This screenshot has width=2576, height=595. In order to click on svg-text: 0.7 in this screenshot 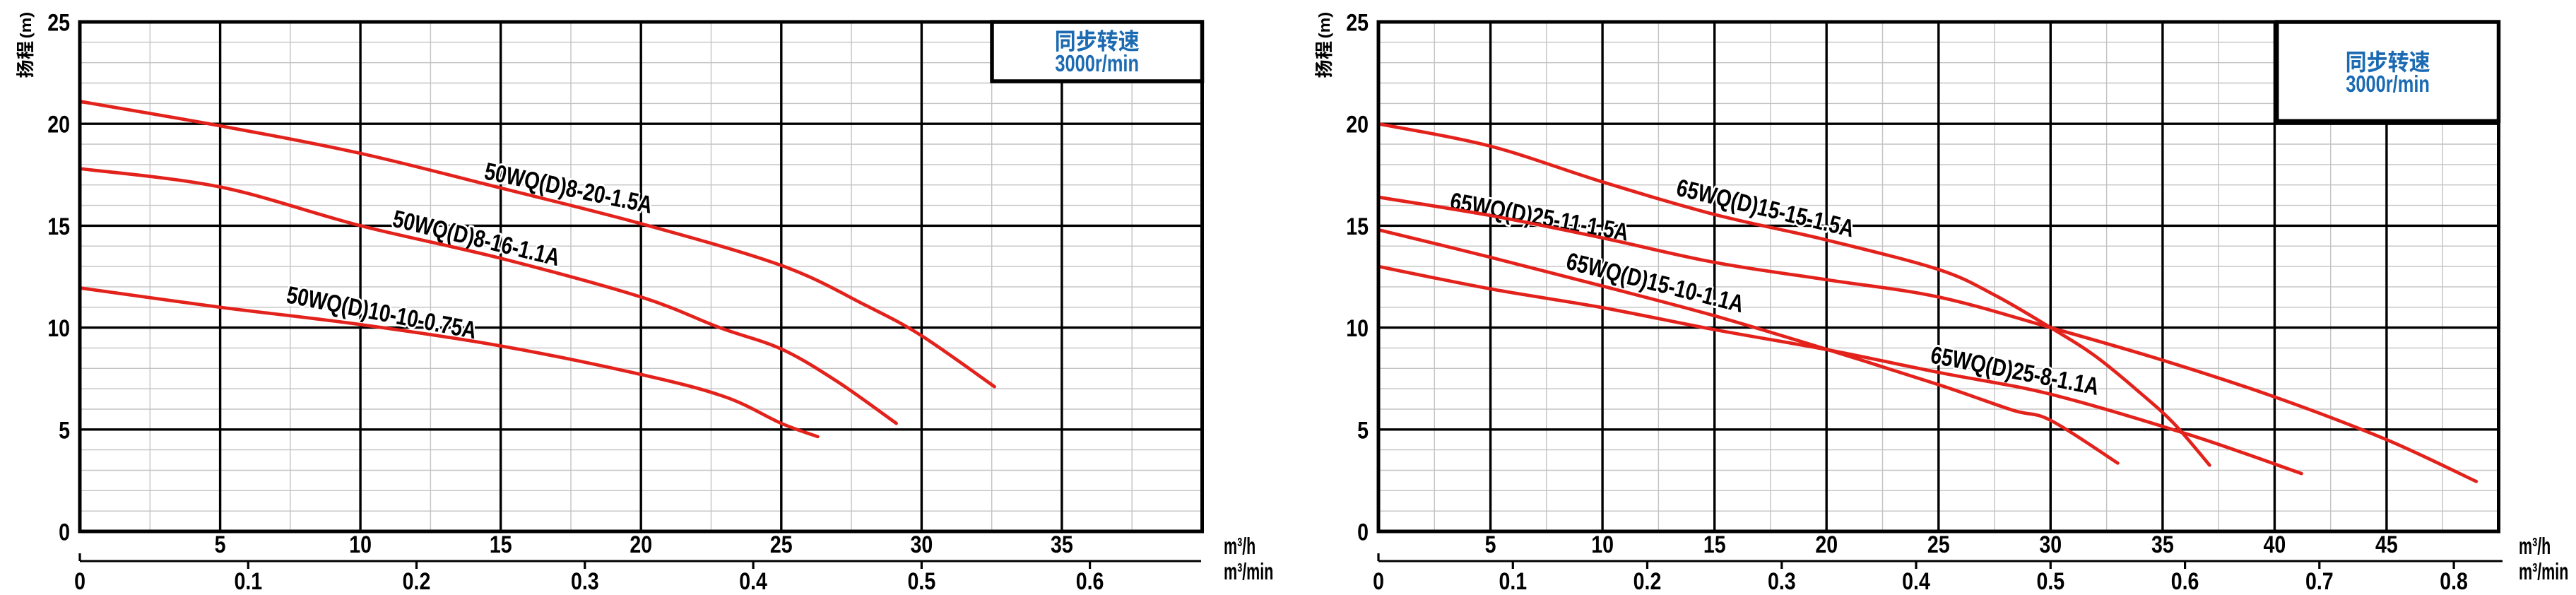, I will do `click(2319, 580)`.